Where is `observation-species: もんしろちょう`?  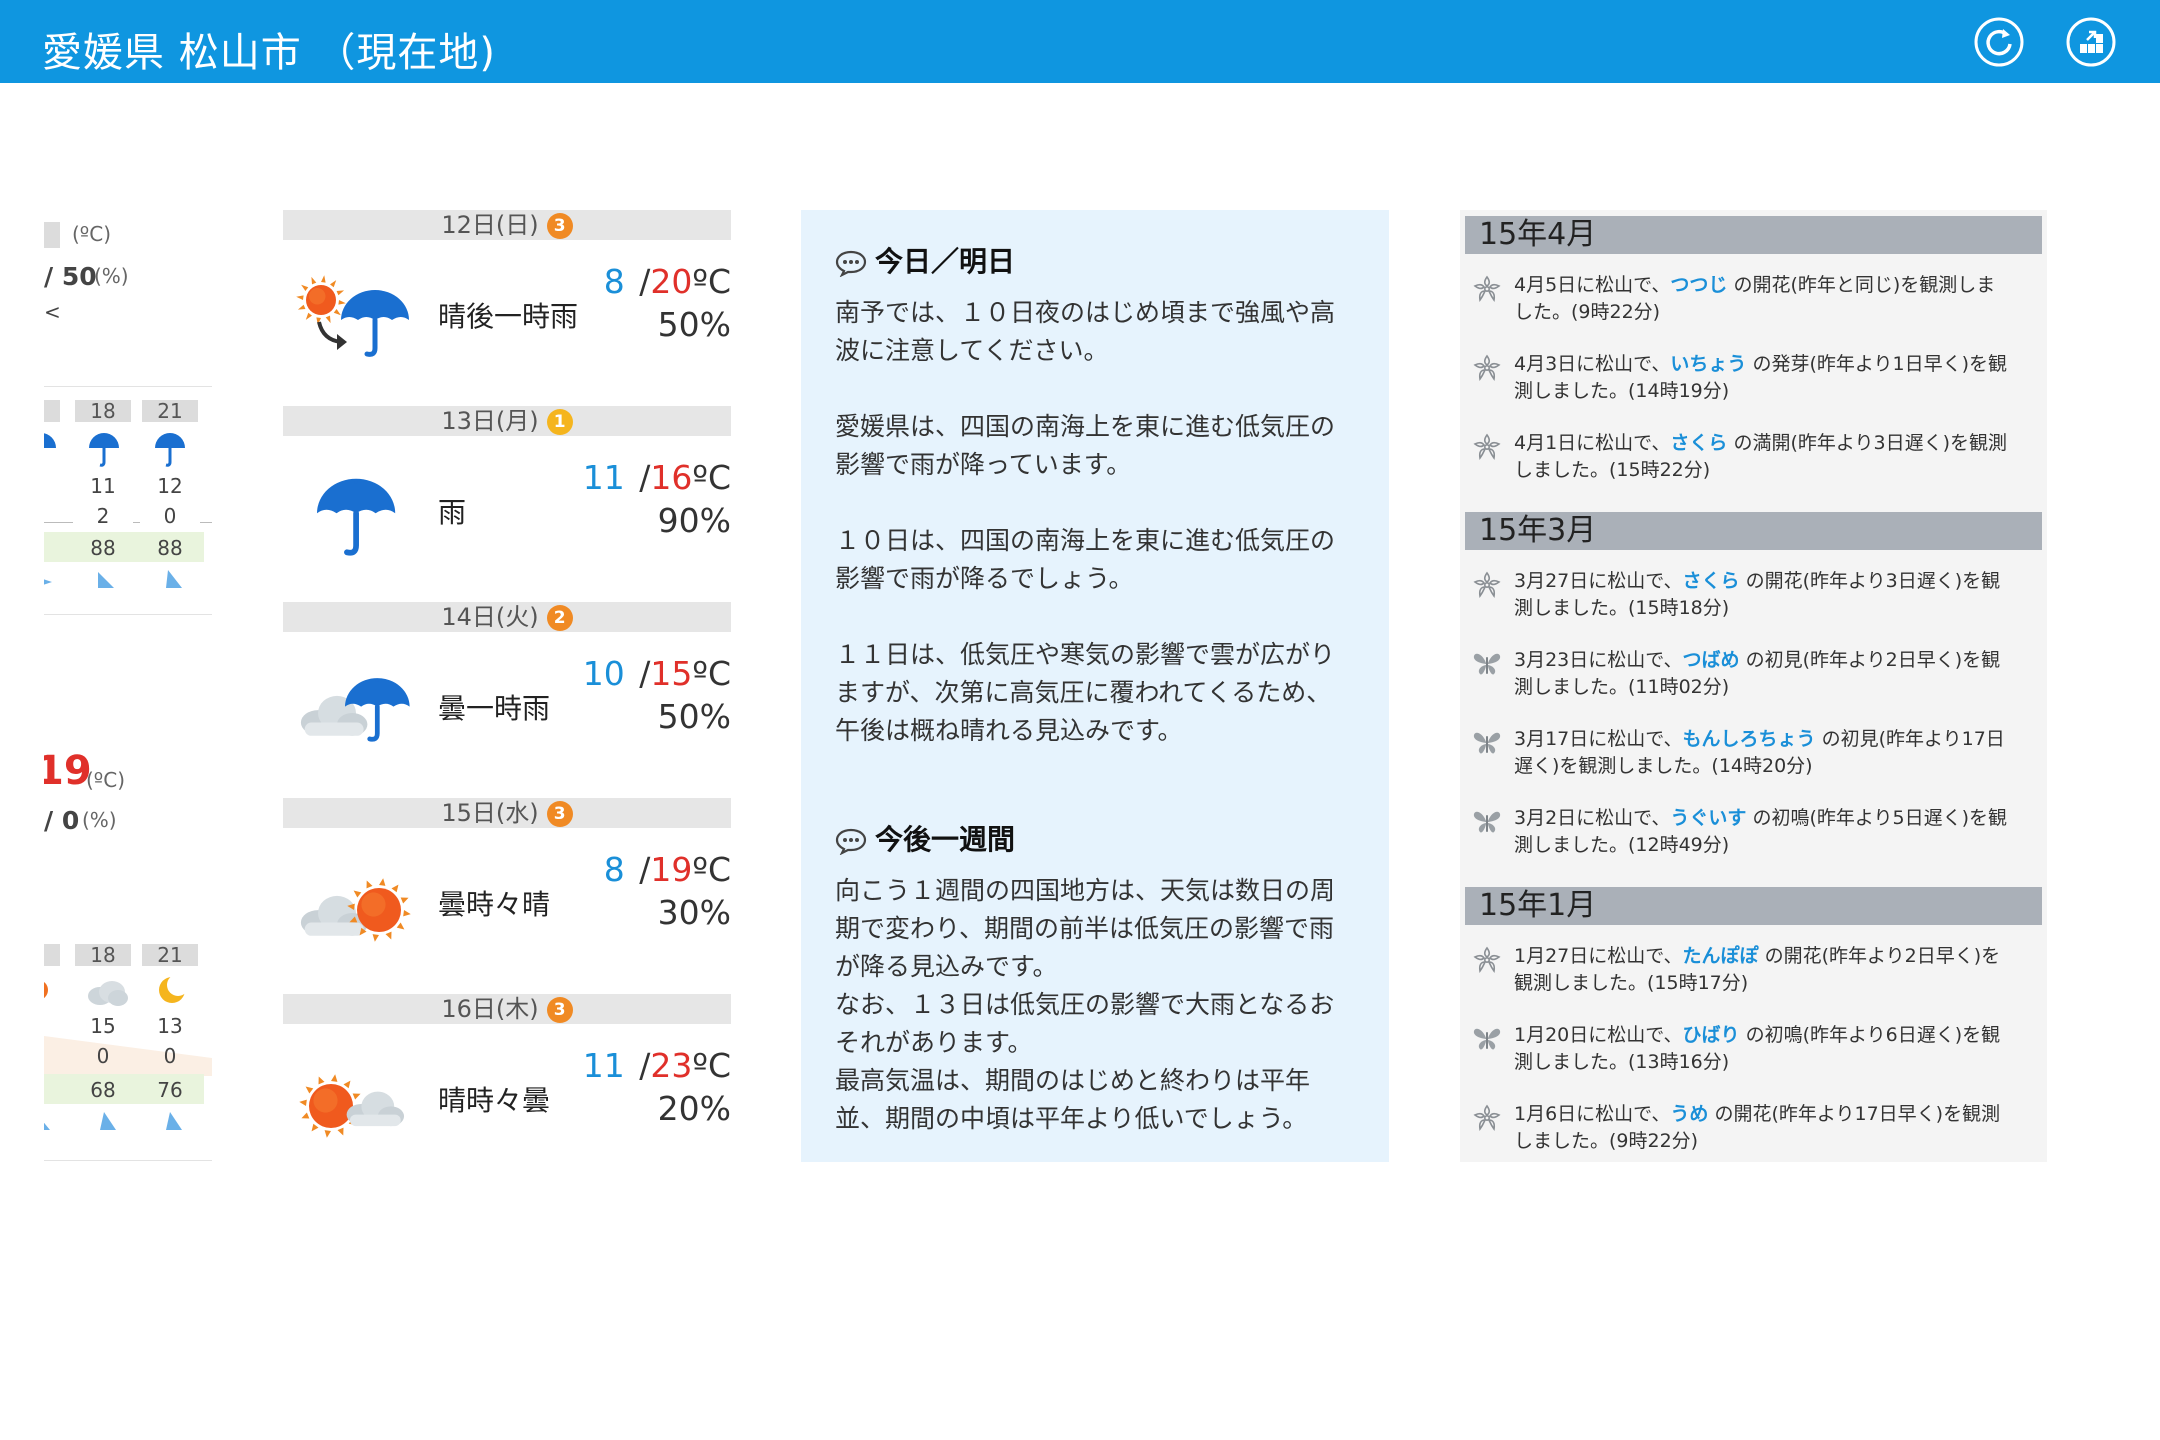 observation-species: もんしろちょう is located at coordinates (1749, 739).